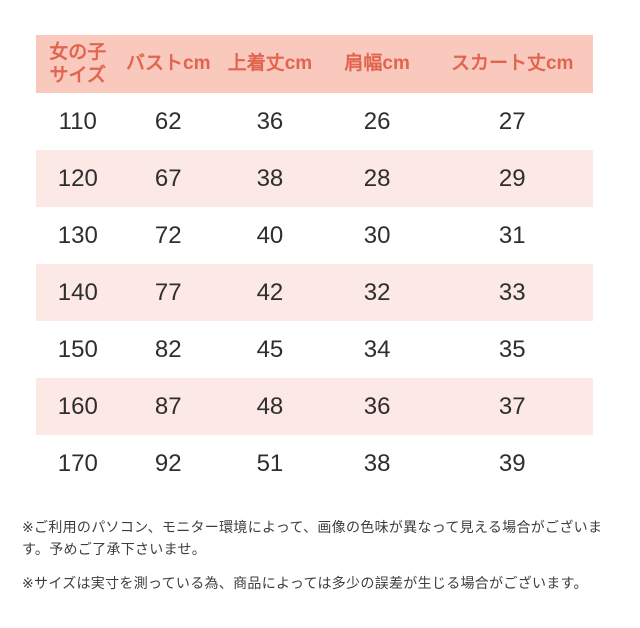 This screenshot has height=628, width=640. Describe the element at coordinates (377, 406) in the screenshot. I see `shoulder-cell: 36` at that location.